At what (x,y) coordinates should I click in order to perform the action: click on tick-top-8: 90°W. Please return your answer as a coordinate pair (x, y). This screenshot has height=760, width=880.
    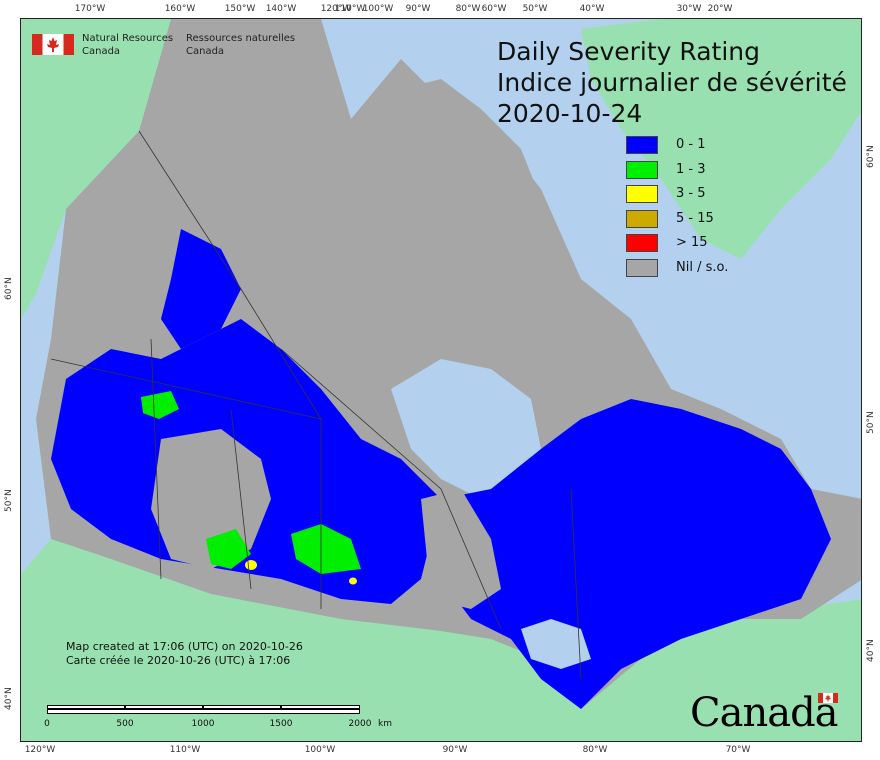
    Looking at the image, I should click on (418, 9).